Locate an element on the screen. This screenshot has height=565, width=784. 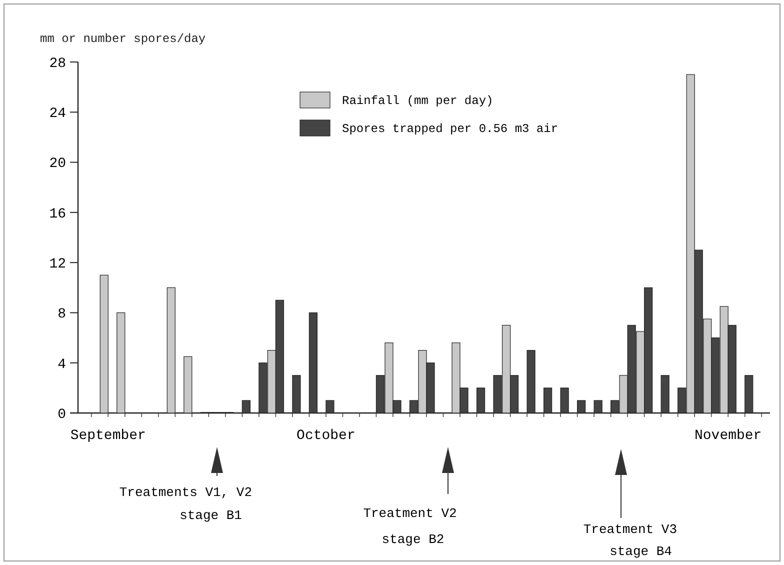
y-tick-label: 16 is located at coordinates (57, 214).